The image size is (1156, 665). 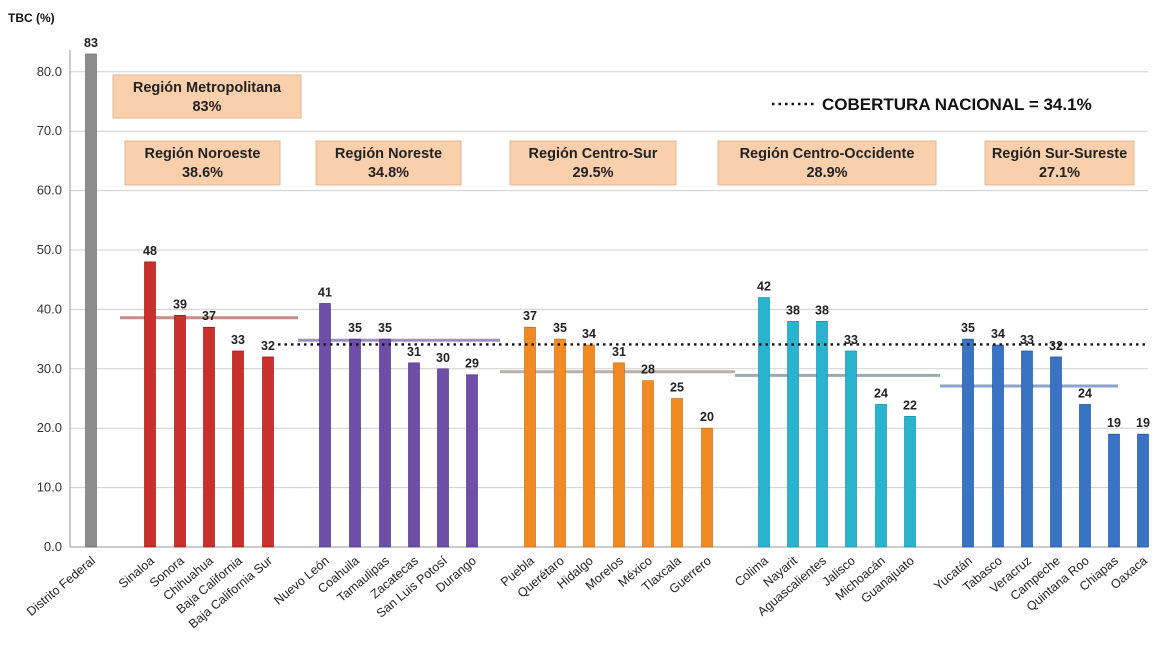 What do you see at coordinates (1059, 154) in the screenshot?
I see `region-name: Región Sur-Sureste` at bounding box center [1059, 154].